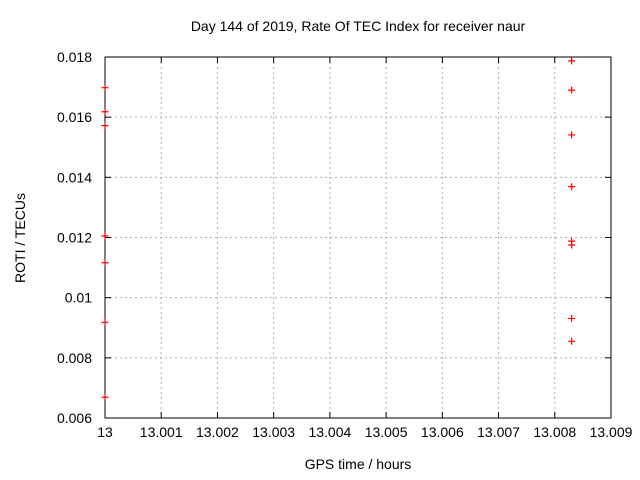 This screenshot has height=480, width=640. I want to click on x-tick-label: 13.006, so click(442, 432).